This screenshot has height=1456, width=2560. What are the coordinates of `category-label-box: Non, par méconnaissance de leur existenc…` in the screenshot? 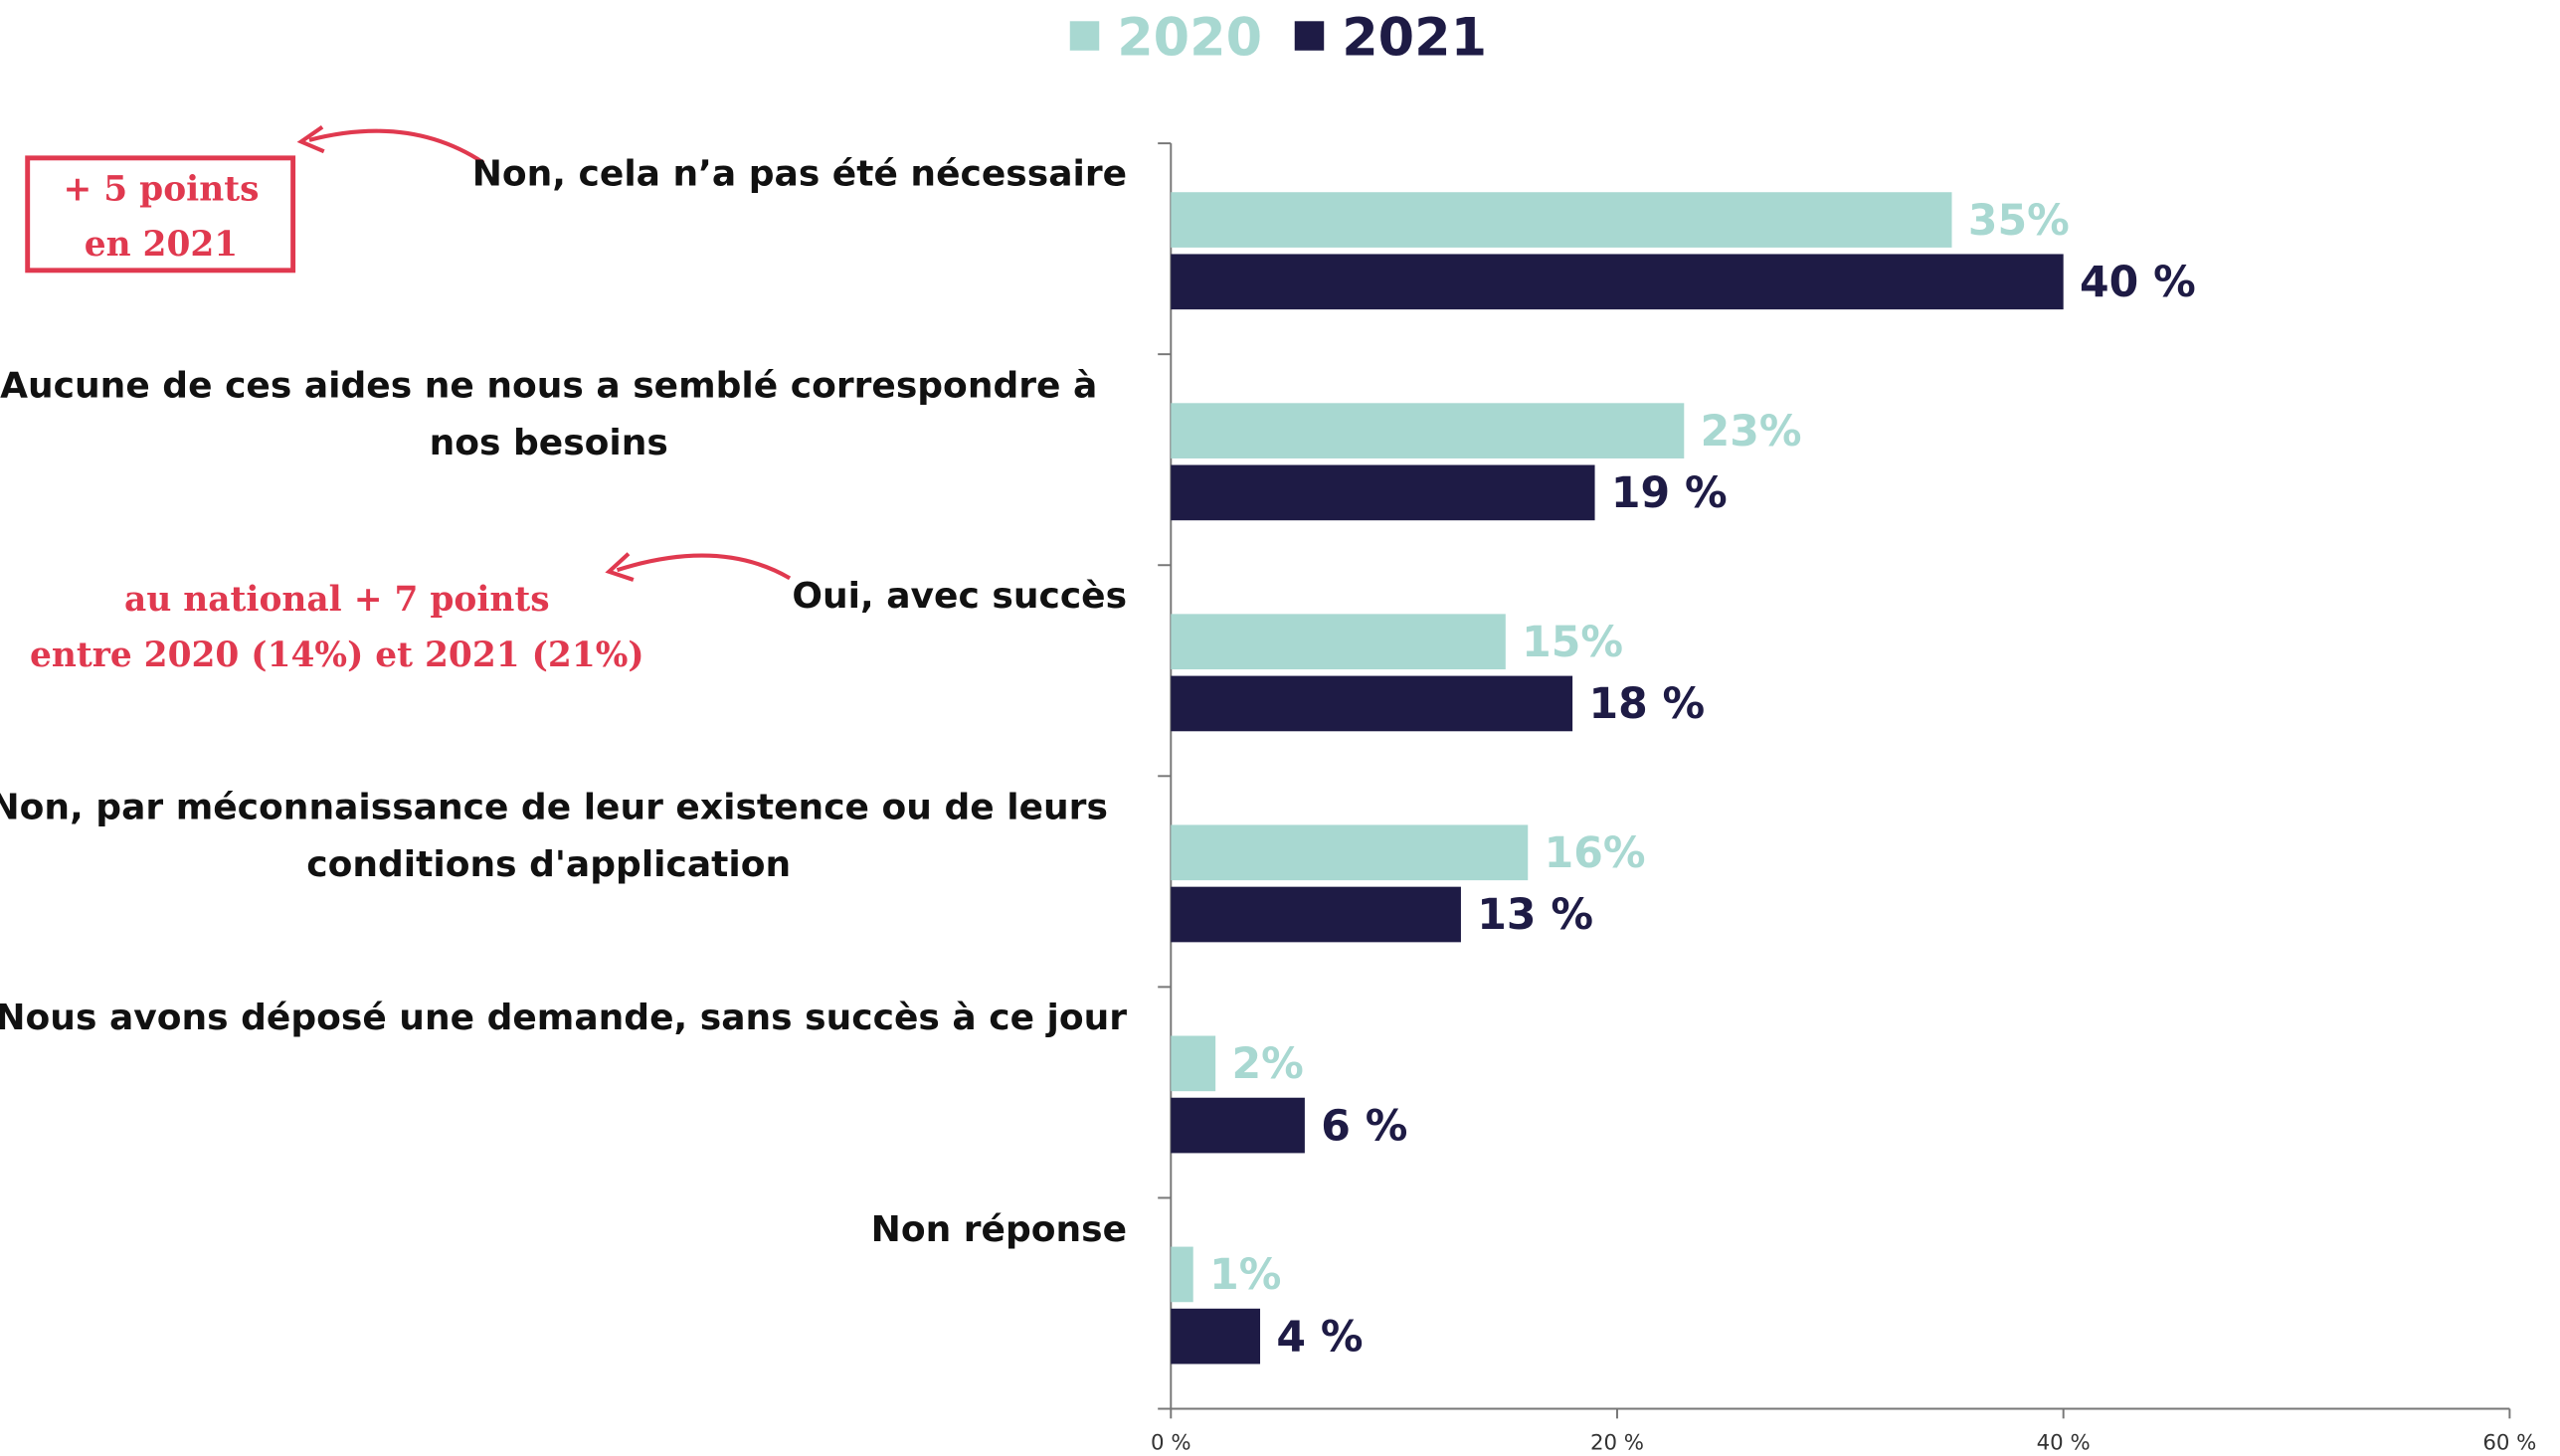 It's located at (563, 837).